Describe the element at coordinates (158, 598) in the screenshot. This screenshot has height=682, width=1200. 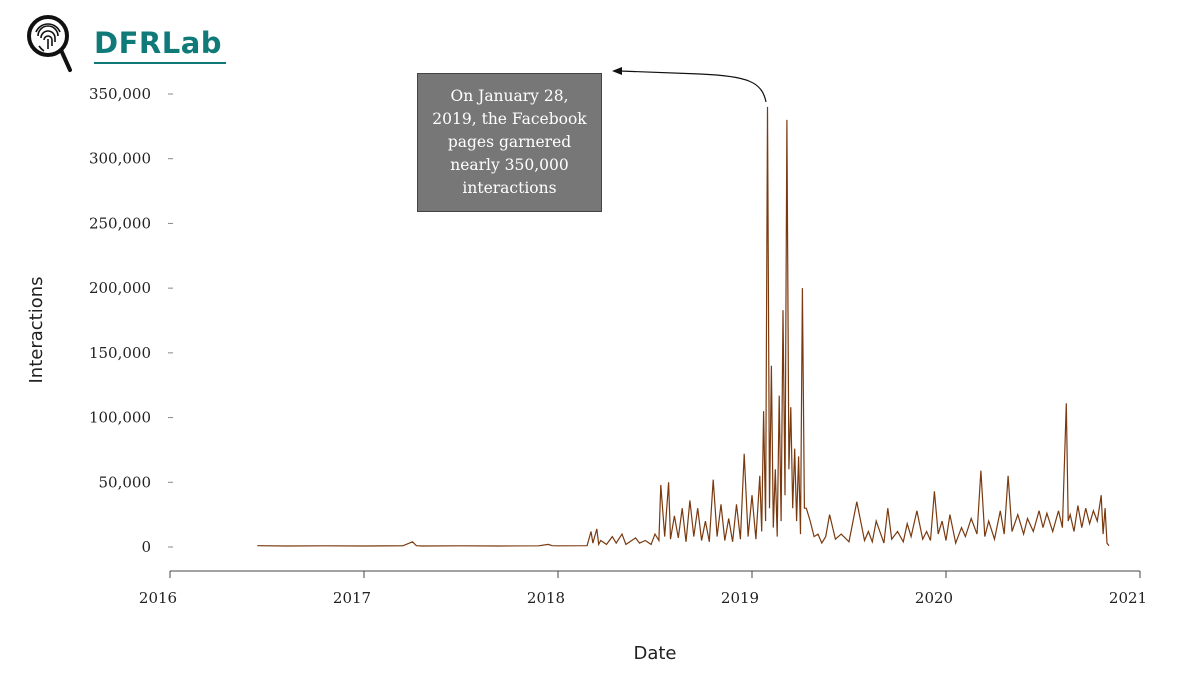
I see `x-tick-label: 2016` at that location.